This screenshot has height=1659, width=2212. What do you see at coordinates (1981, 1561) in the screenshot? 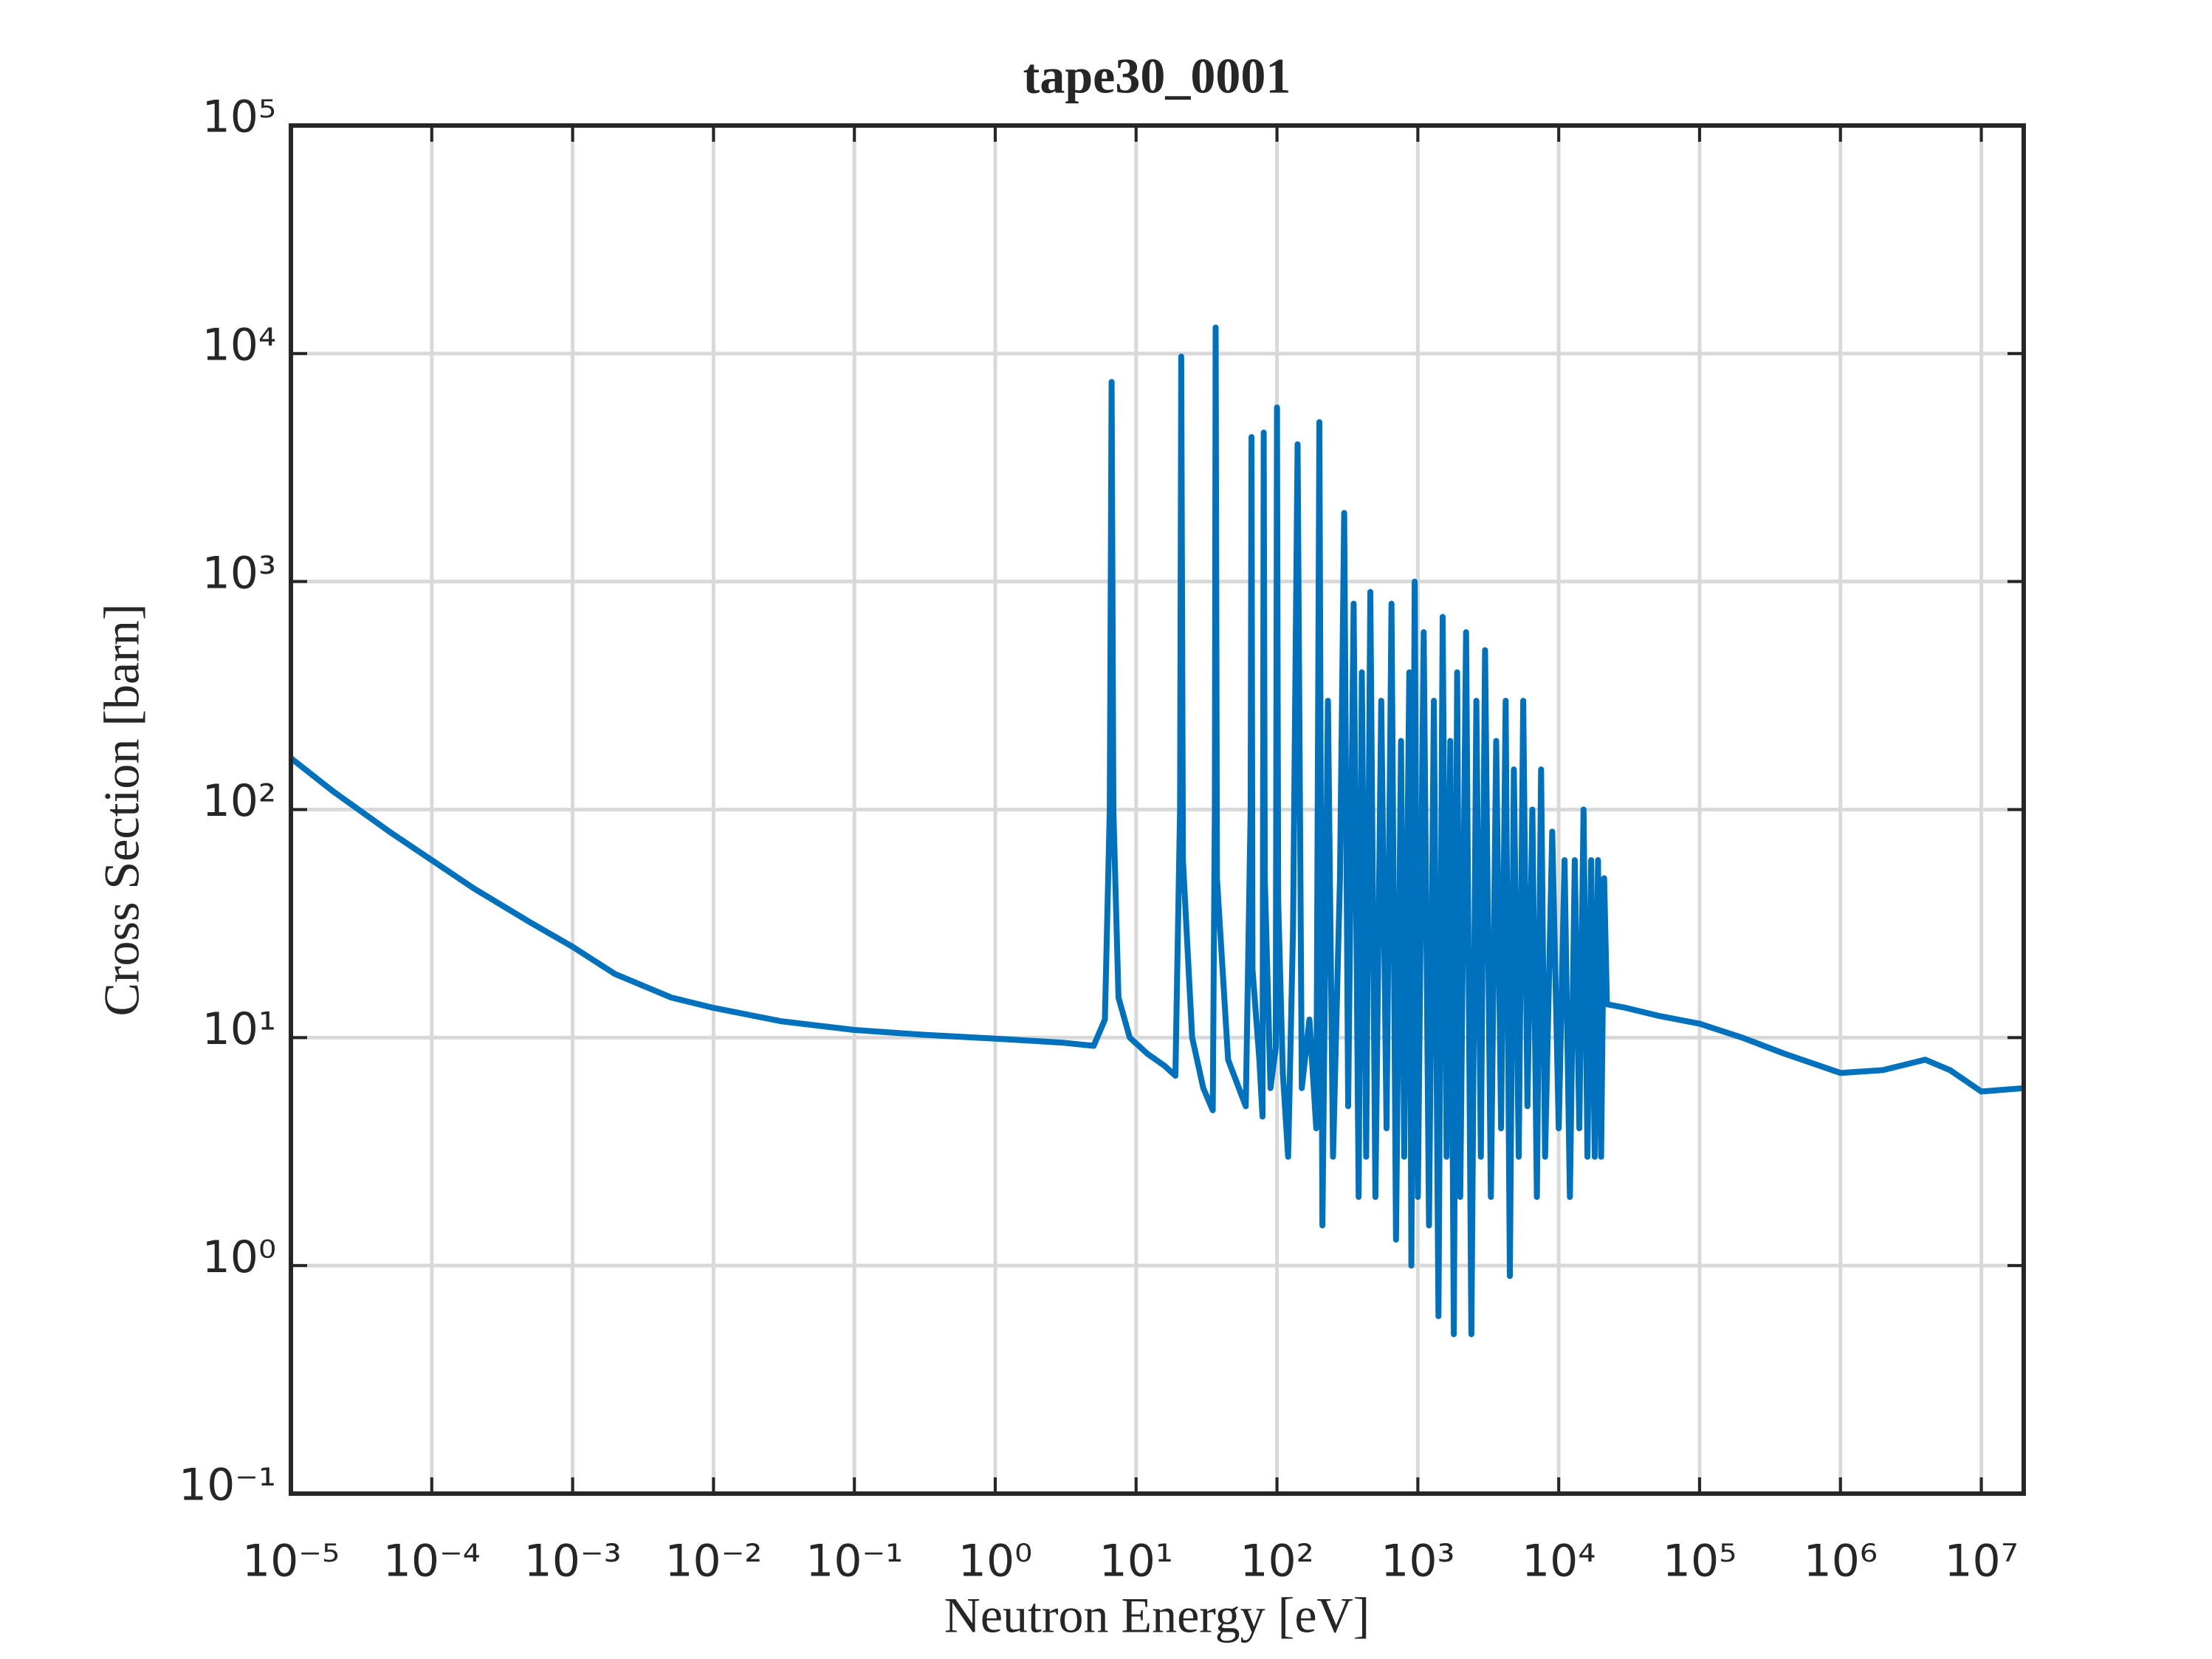
I see `x-tick-label: 10⁷` at bounding box center [1981, 1561].